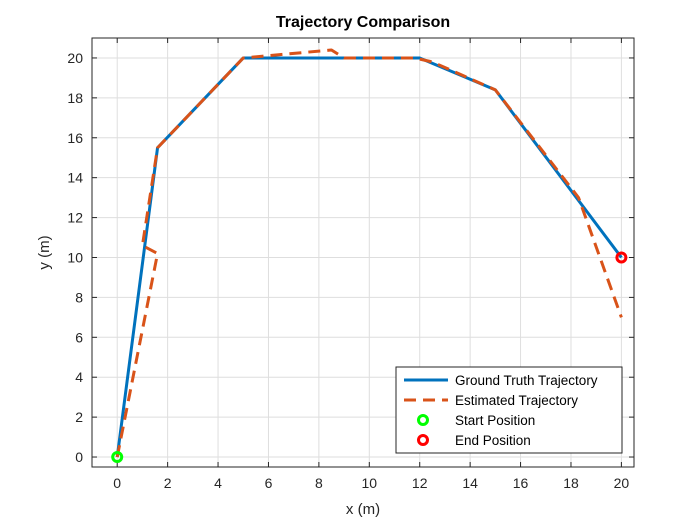  What do you see at coordinates (79, 297) in the screenshot?
I see `y-tick-label: 8` at bounding box center [79, 297].